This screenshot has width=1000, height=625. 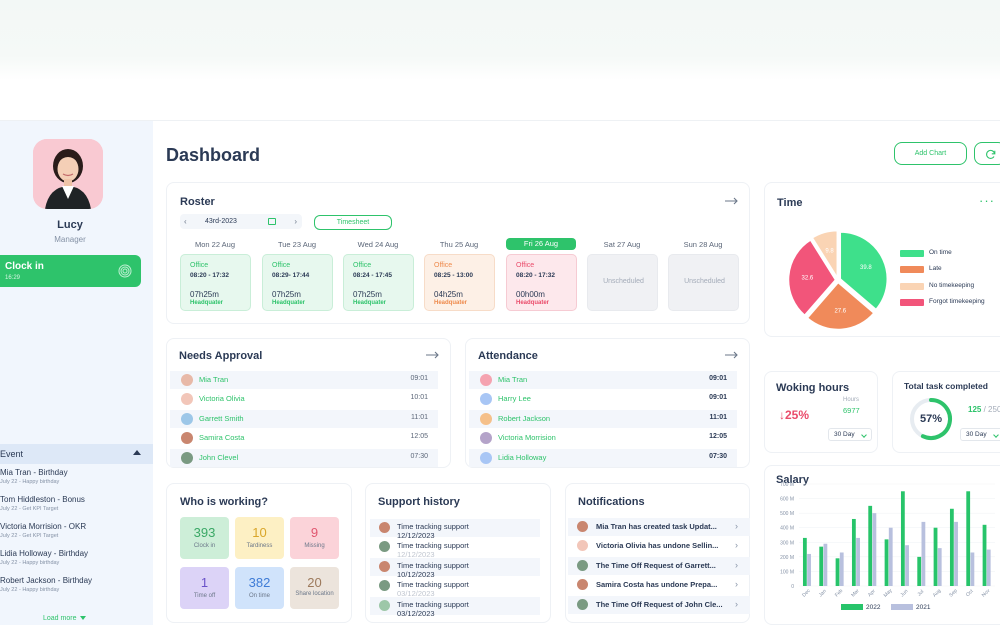 What do you see at coordinates (603, 438) in the screenshot?
I see `list-item: Victoria Morrision 12:05` at bounding box center [603, 438].